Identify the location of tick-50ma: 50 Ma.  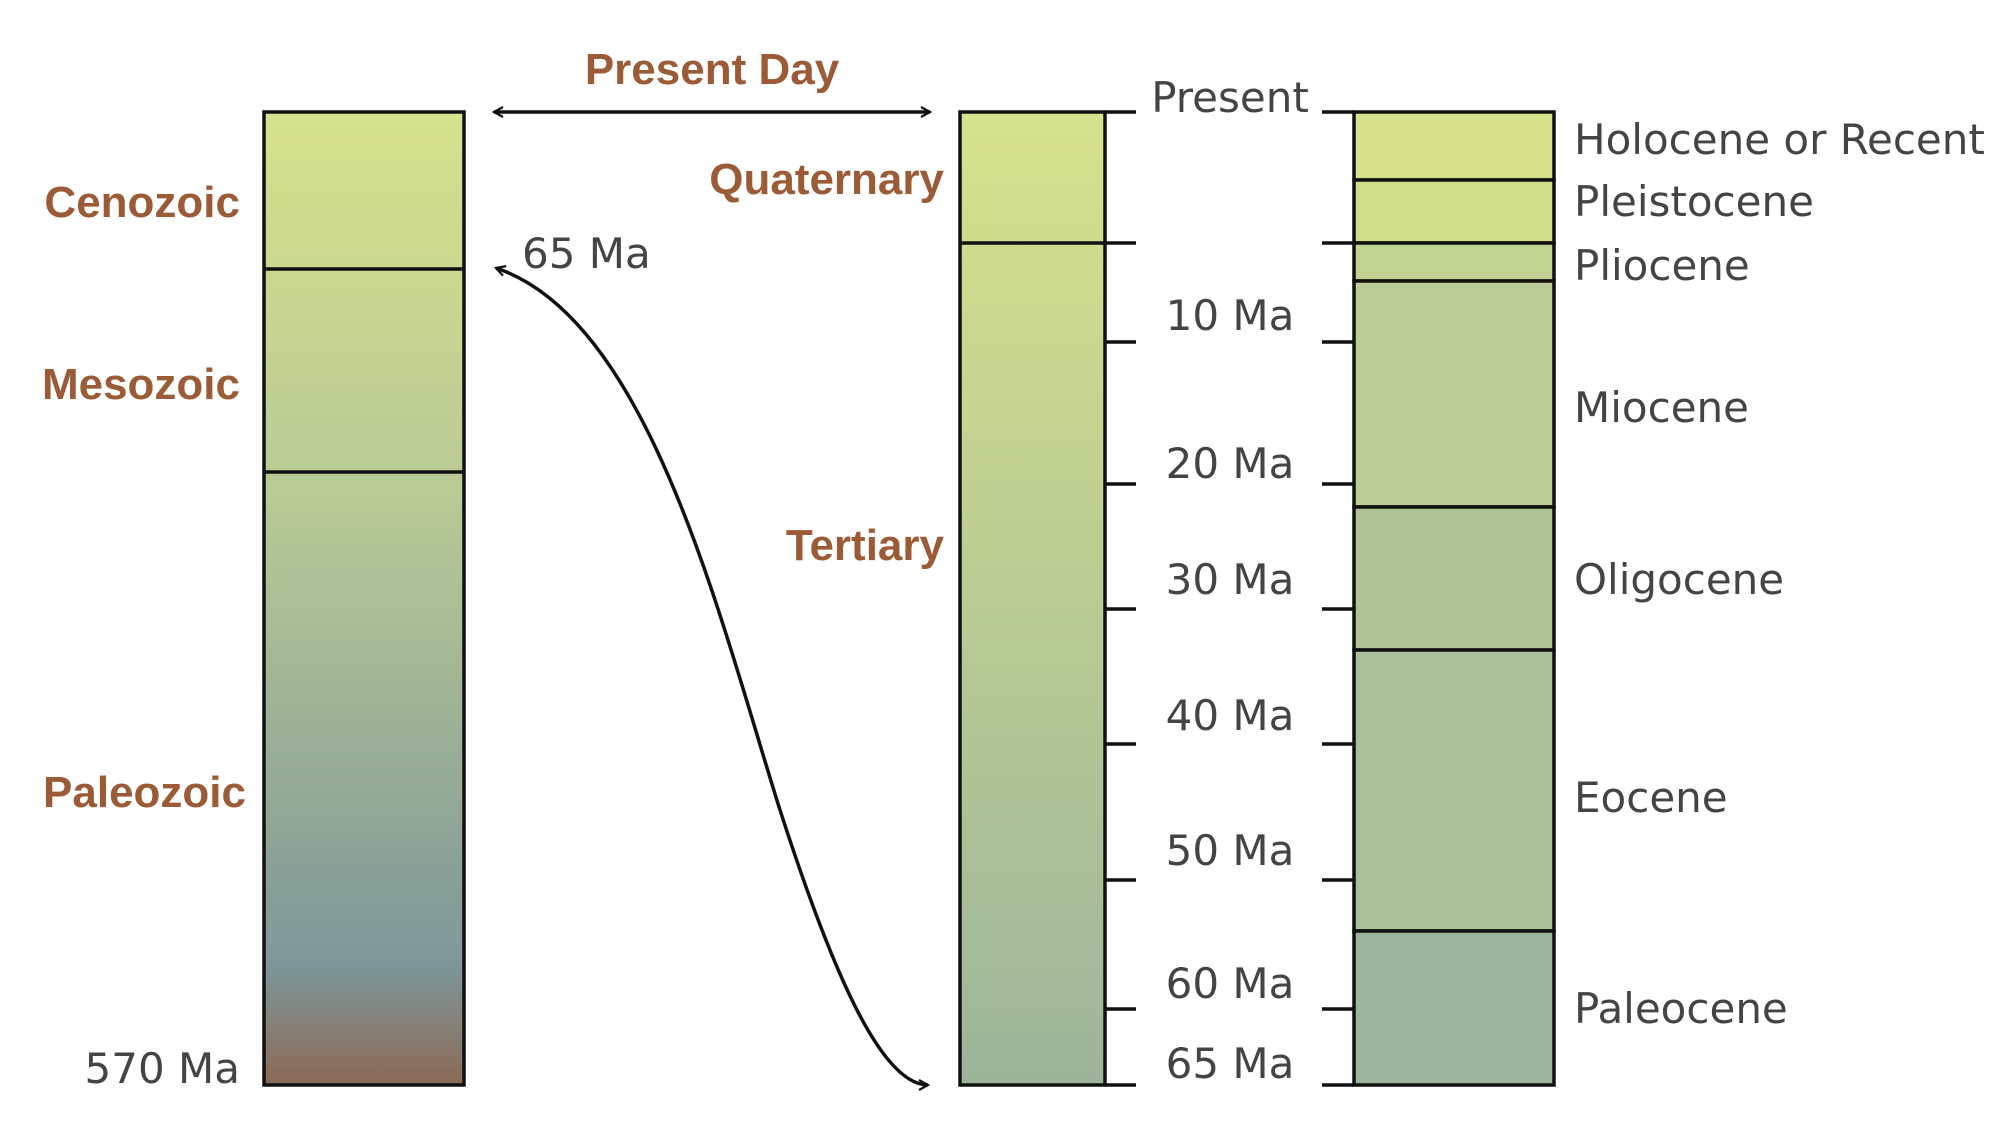
(1229, 854).